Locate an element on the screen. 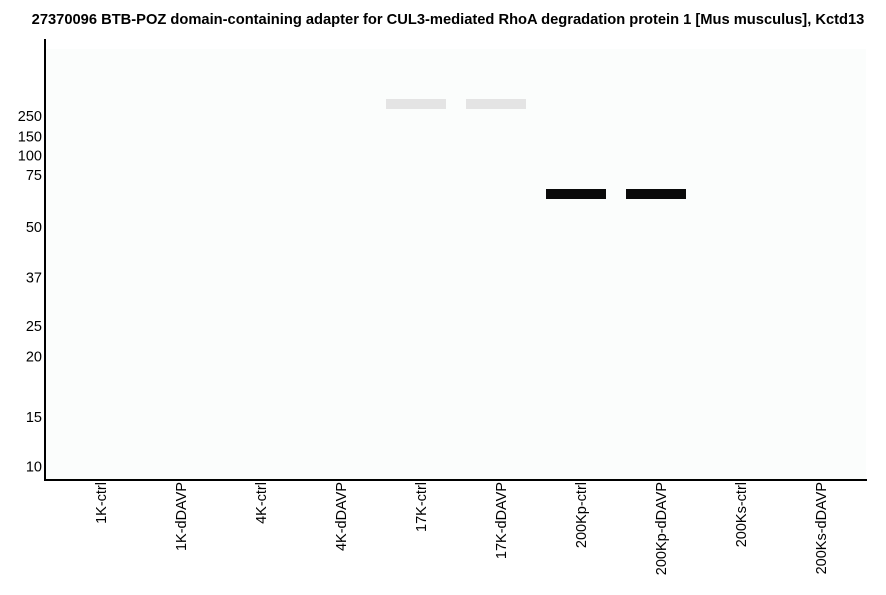 The height and width of the screenshot is (595, 886). svg-text: 150 is located at coordinates (30, 138).